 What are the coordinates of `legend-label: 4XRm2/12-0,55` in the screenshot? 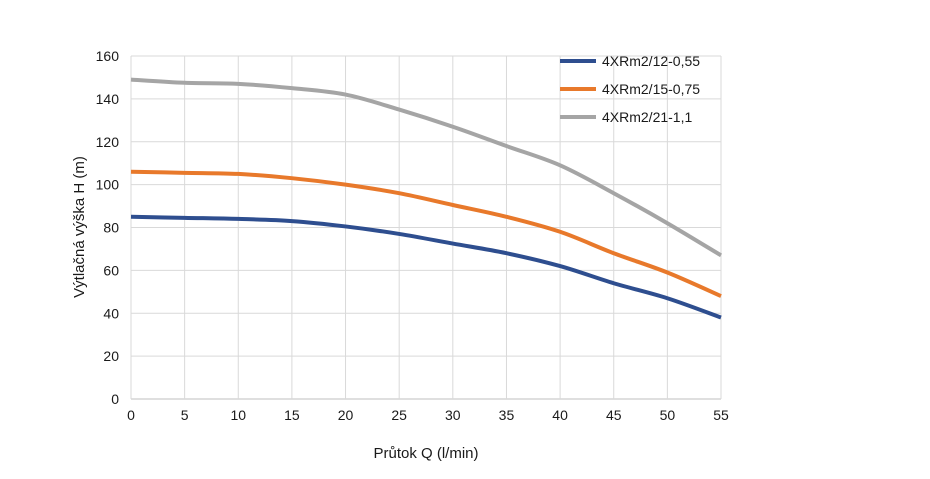 It's located at (651, 61).